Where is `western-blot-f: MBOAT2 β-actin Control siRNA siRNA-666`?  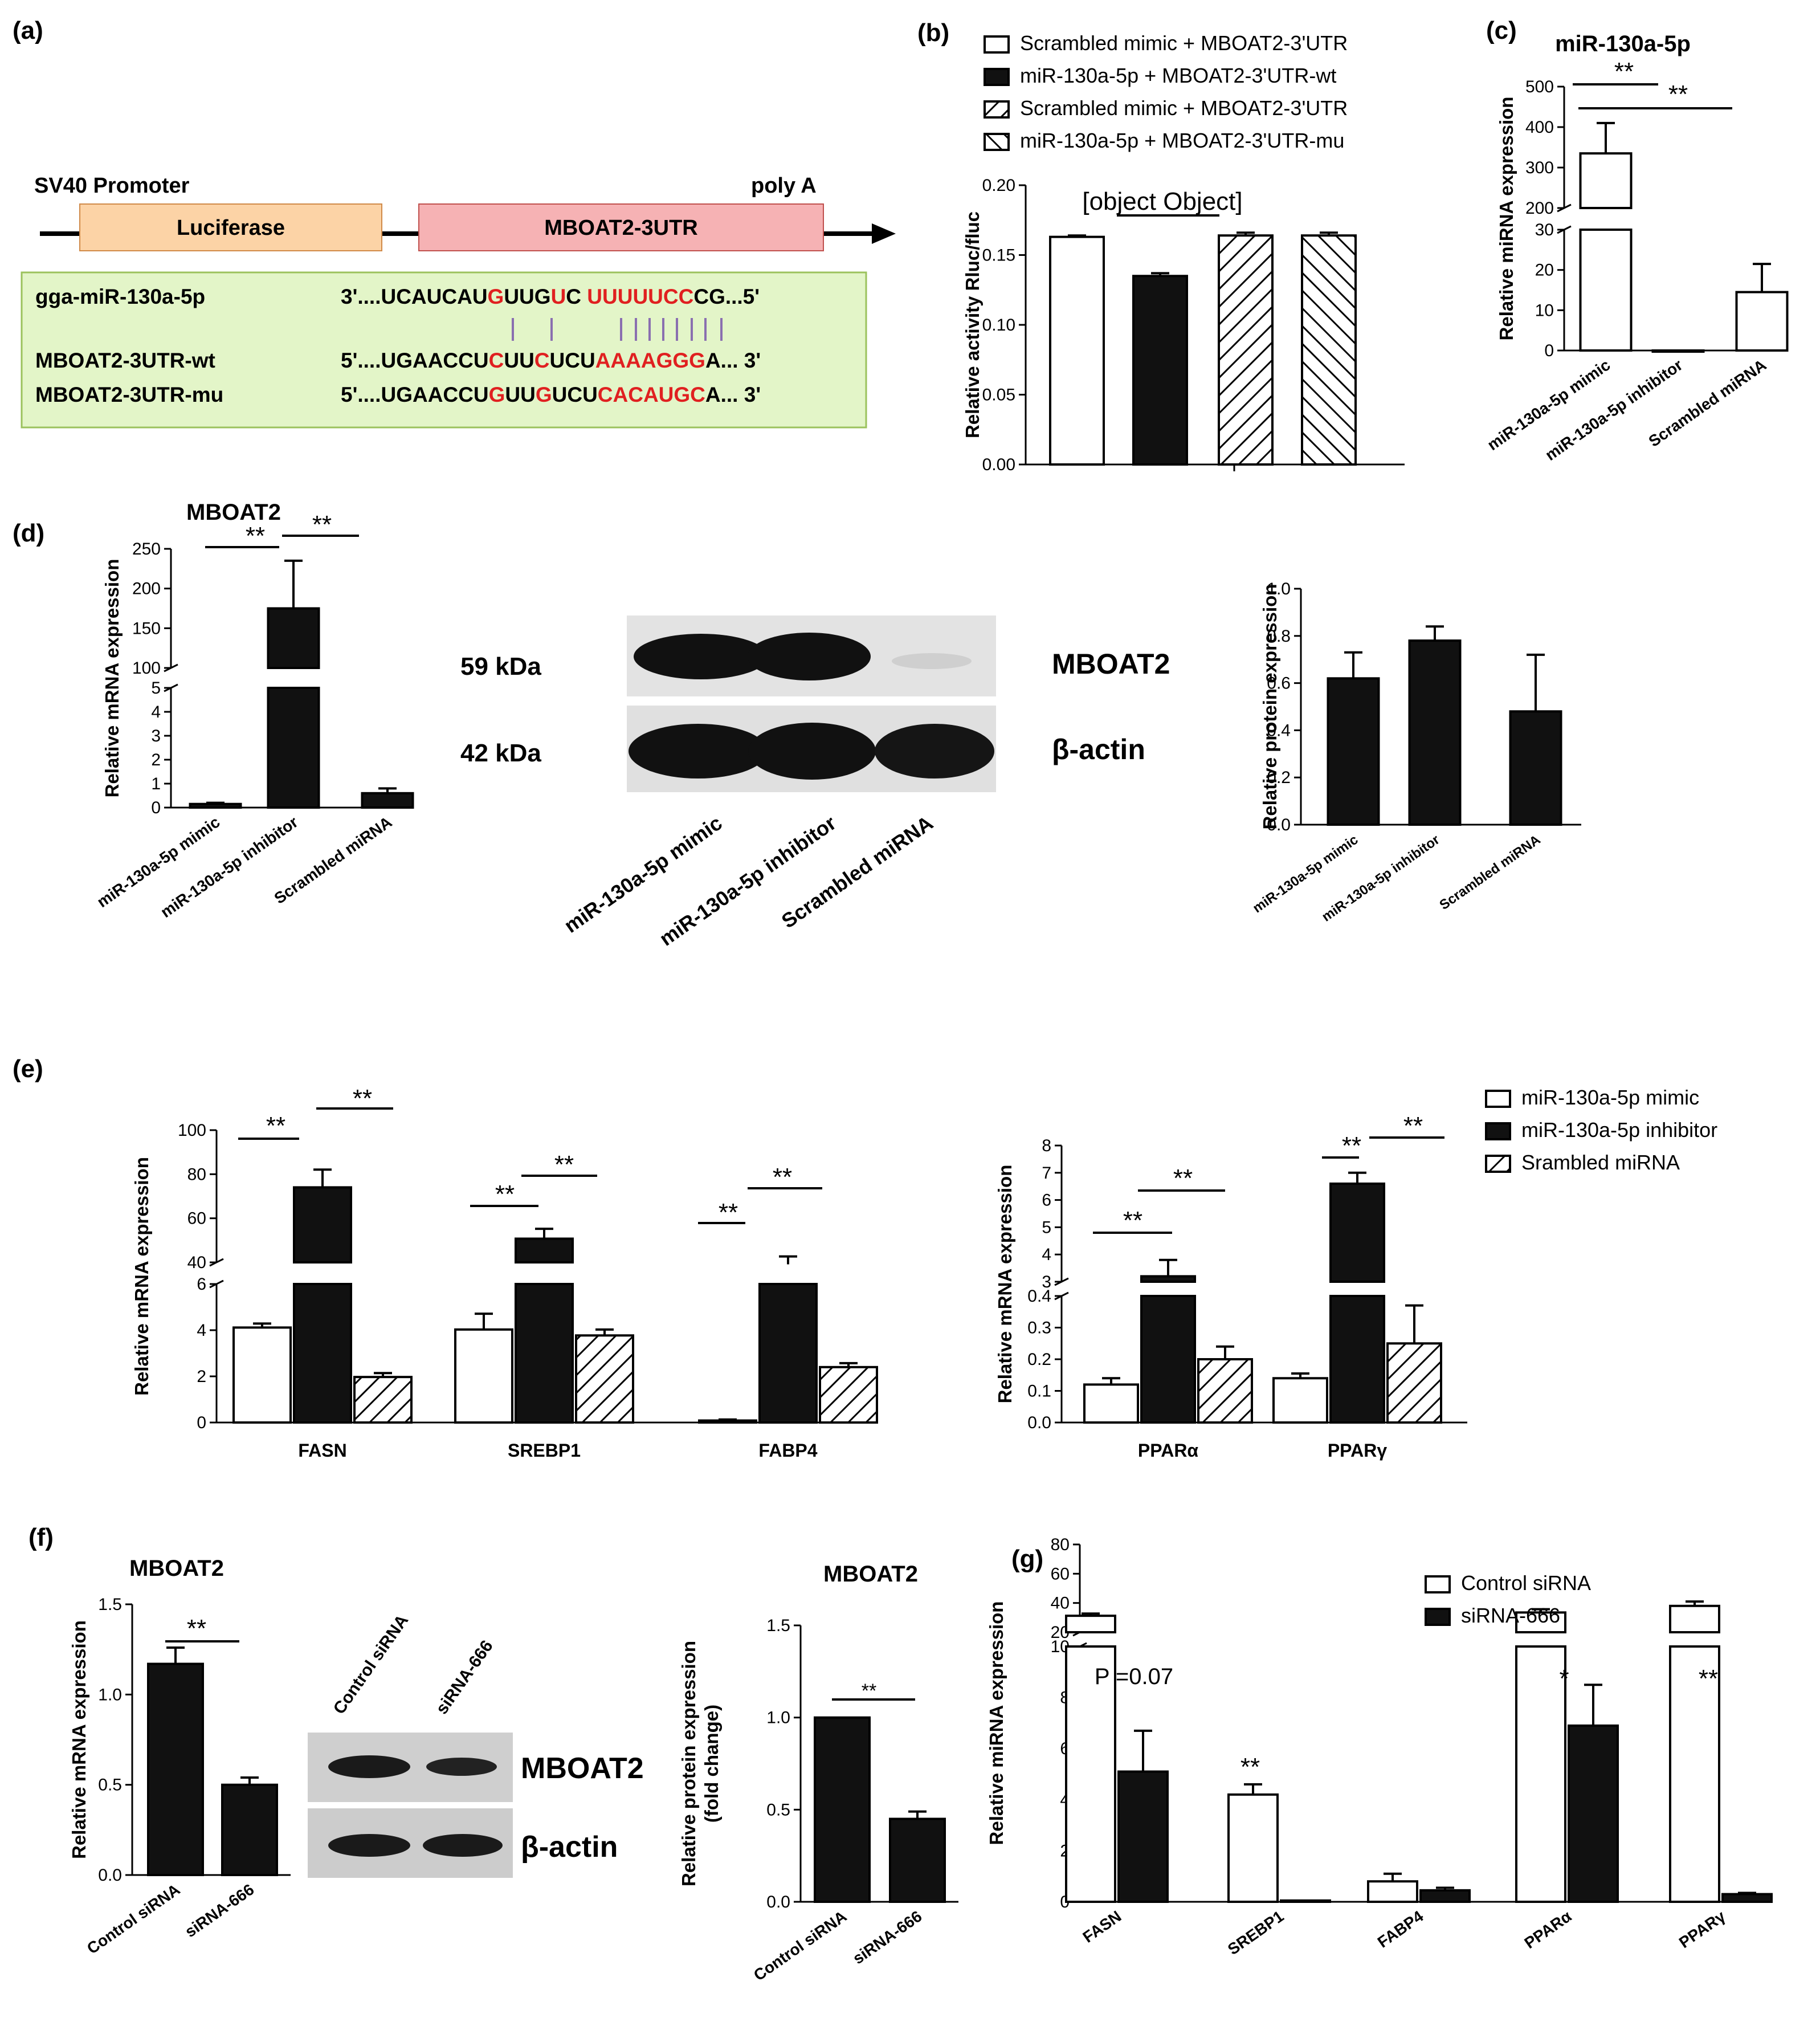 western-blot-f: MBOAT2 β-actin Control siRNA siRNA-666 is located at coordinates (476, 1744).